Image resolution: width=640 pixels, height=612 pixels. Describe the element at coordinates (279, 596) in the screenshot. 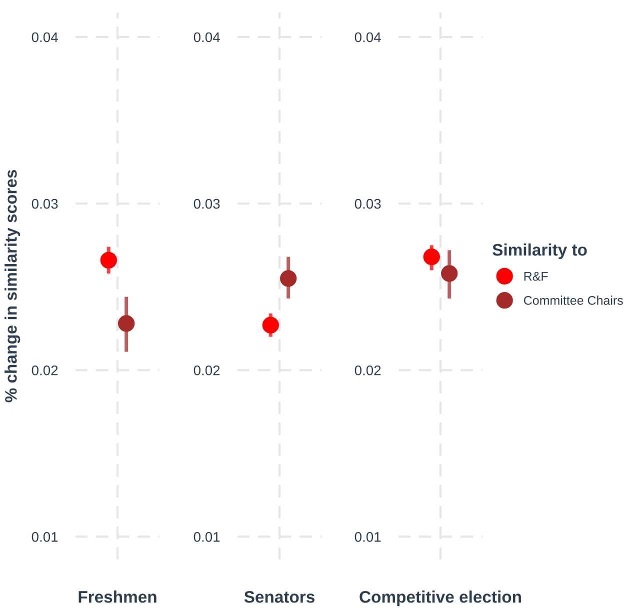

I see `x-tick-label: Senators` at that location.